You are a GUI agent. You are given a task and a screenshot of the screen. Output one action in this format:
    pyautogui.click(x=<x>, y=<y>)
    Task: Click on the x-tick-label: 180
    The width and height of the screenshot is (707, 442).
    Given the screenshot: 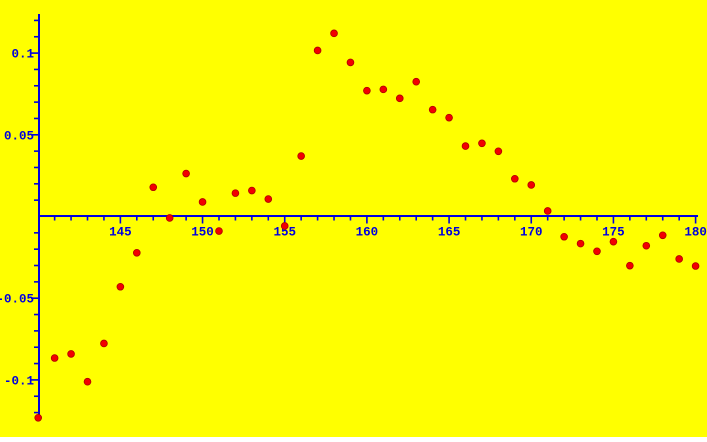 What is the action you would take?
    pyautogui.click(x=695, y=233)
    